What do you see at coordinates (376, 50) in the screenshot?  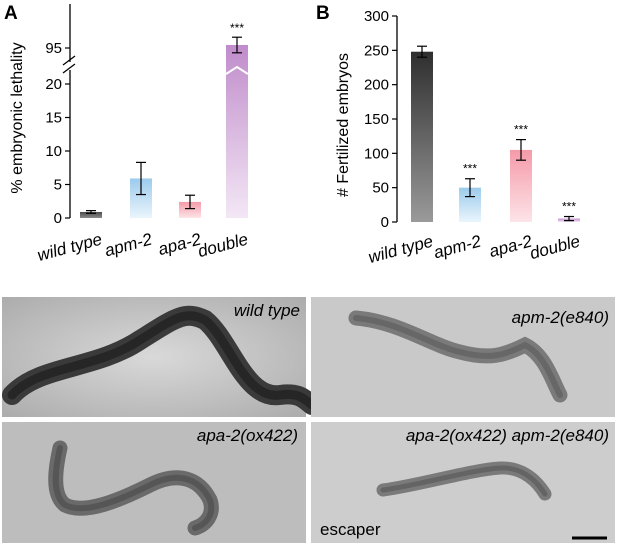 I see `y-tick-label: 250` at bounding box center [376, 50].